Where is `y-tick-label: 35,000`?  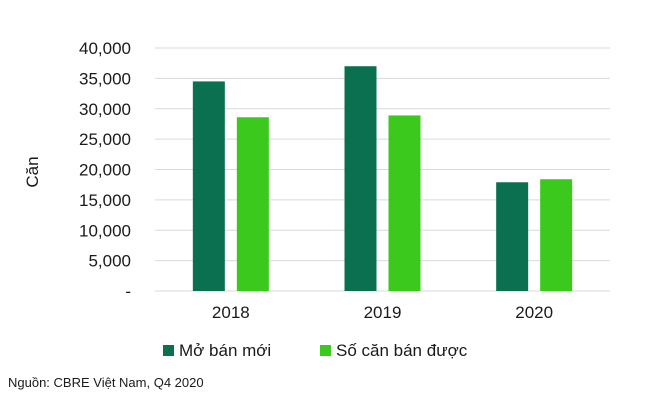
y-tick-label: 35,000 is located at coordinates (105, 78).